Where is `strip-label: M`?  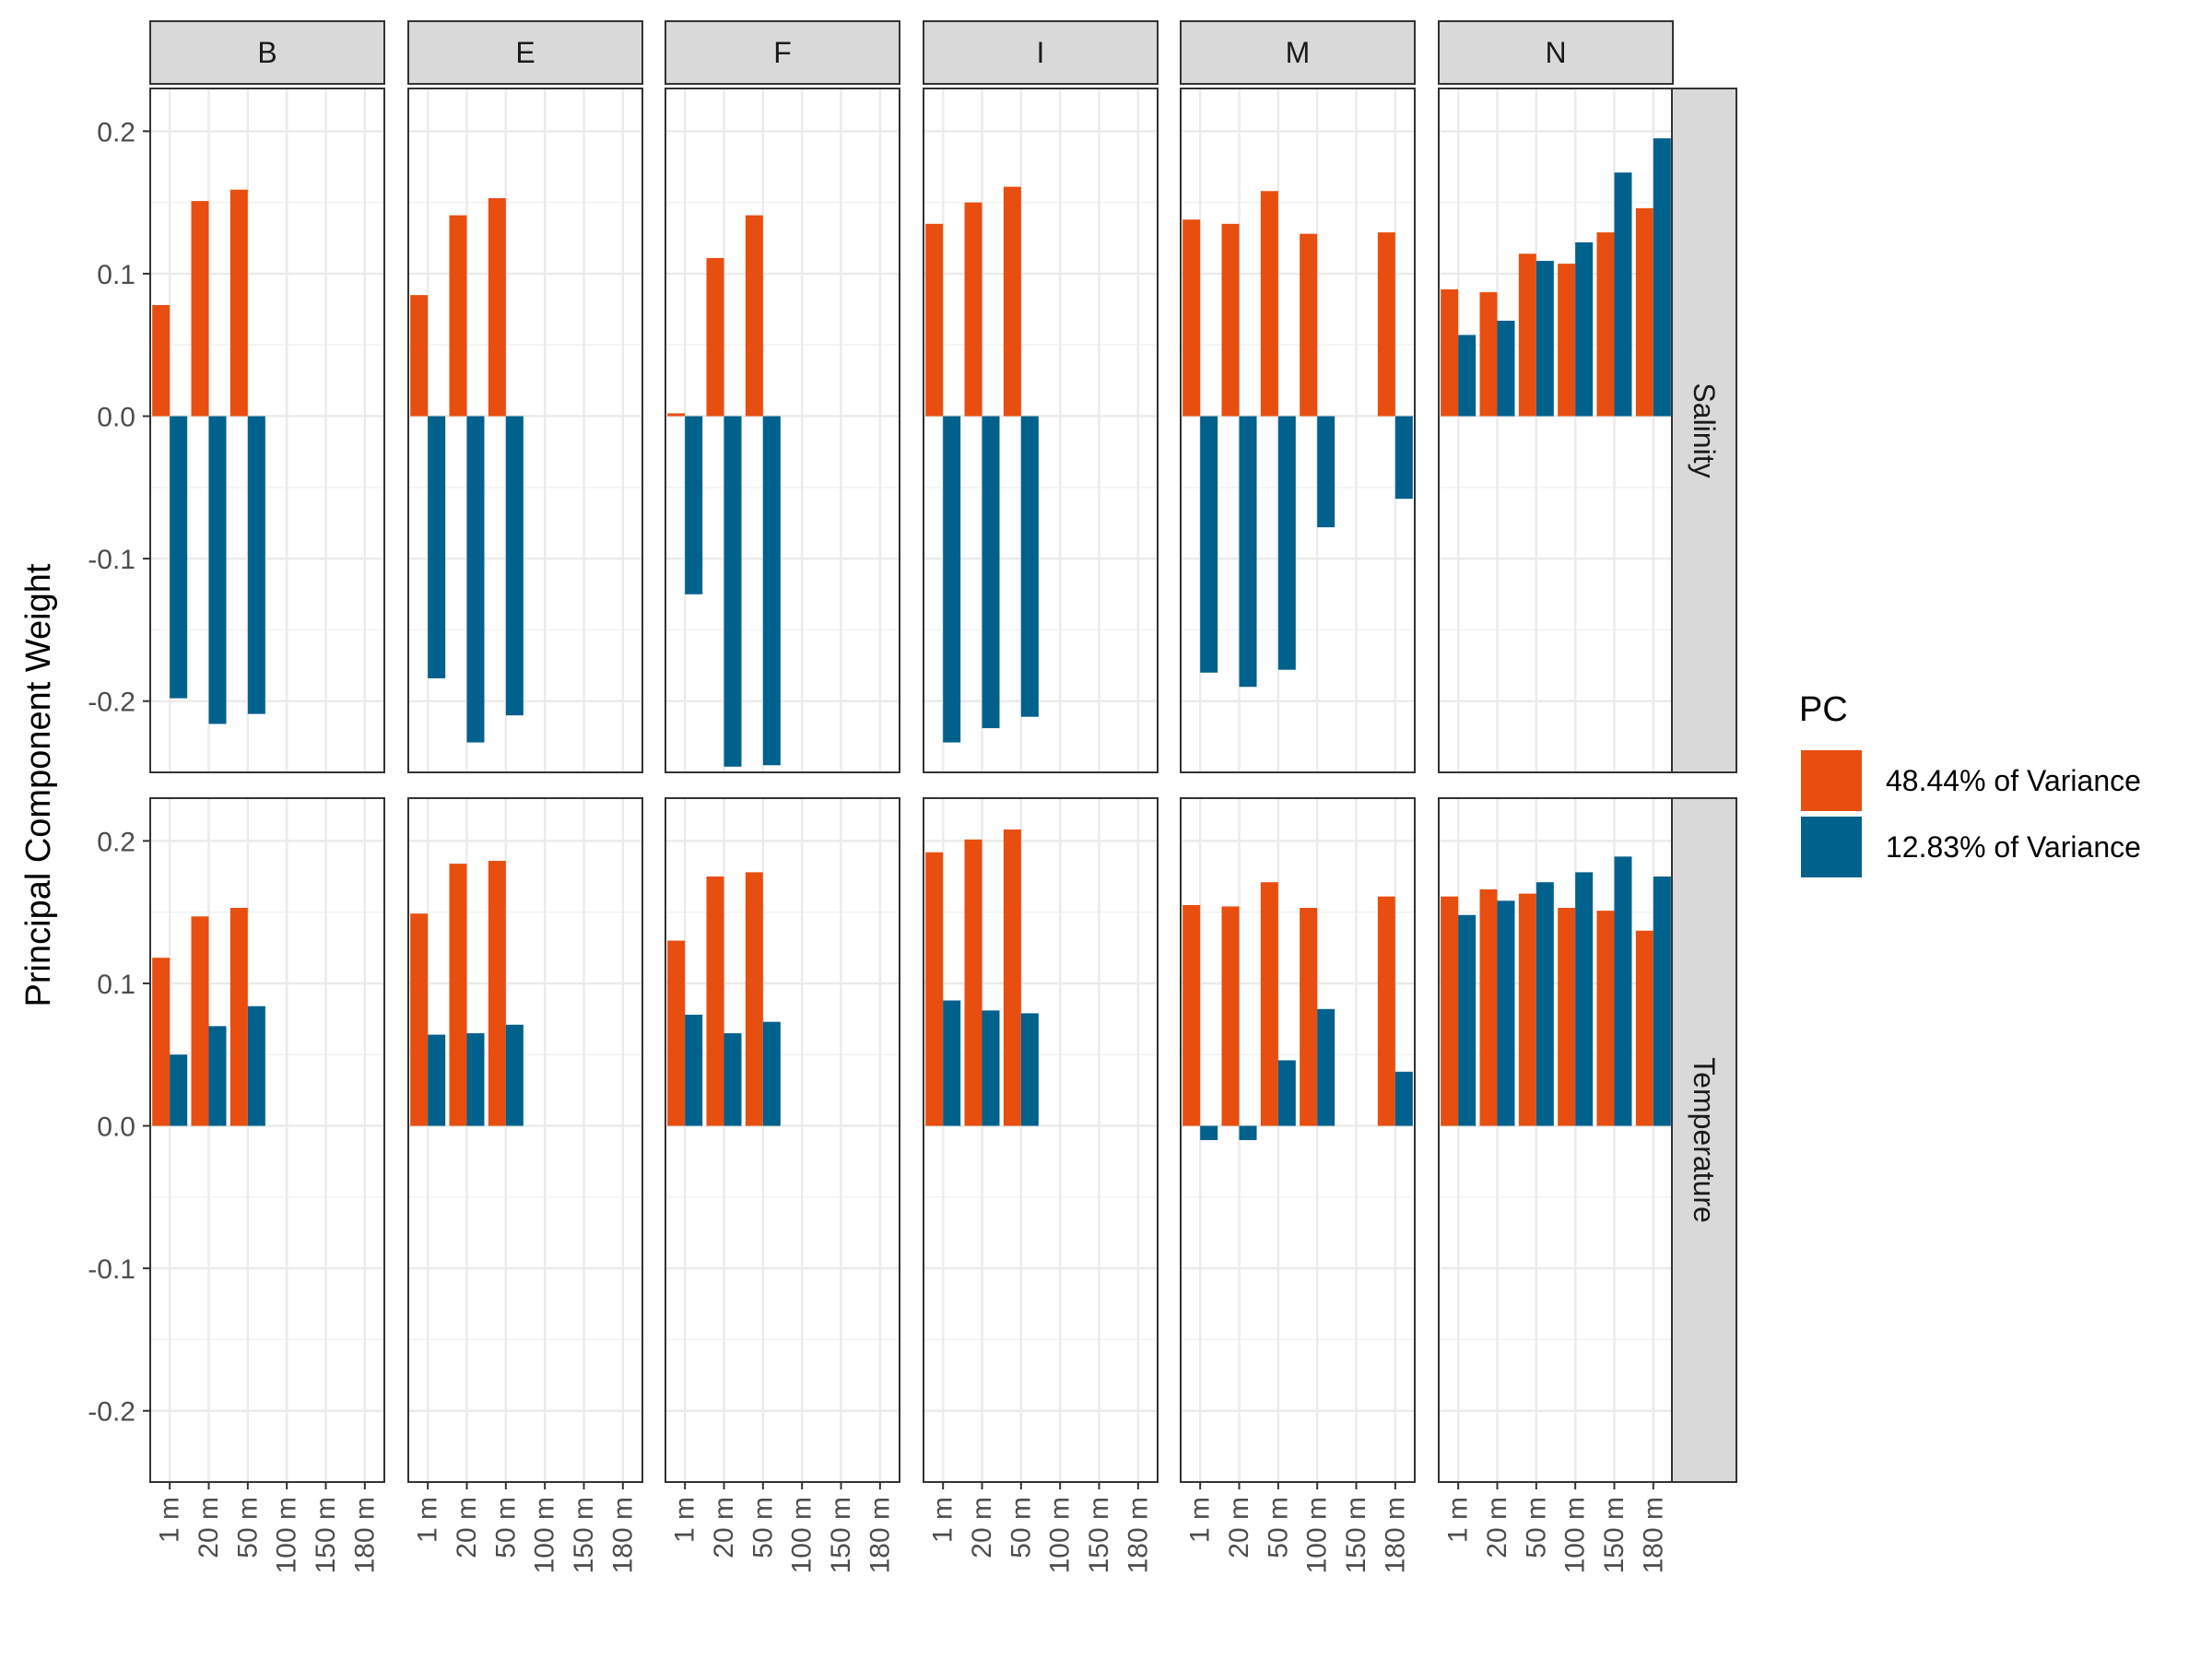
strip-label: M is located at coordinates (1298, 52).